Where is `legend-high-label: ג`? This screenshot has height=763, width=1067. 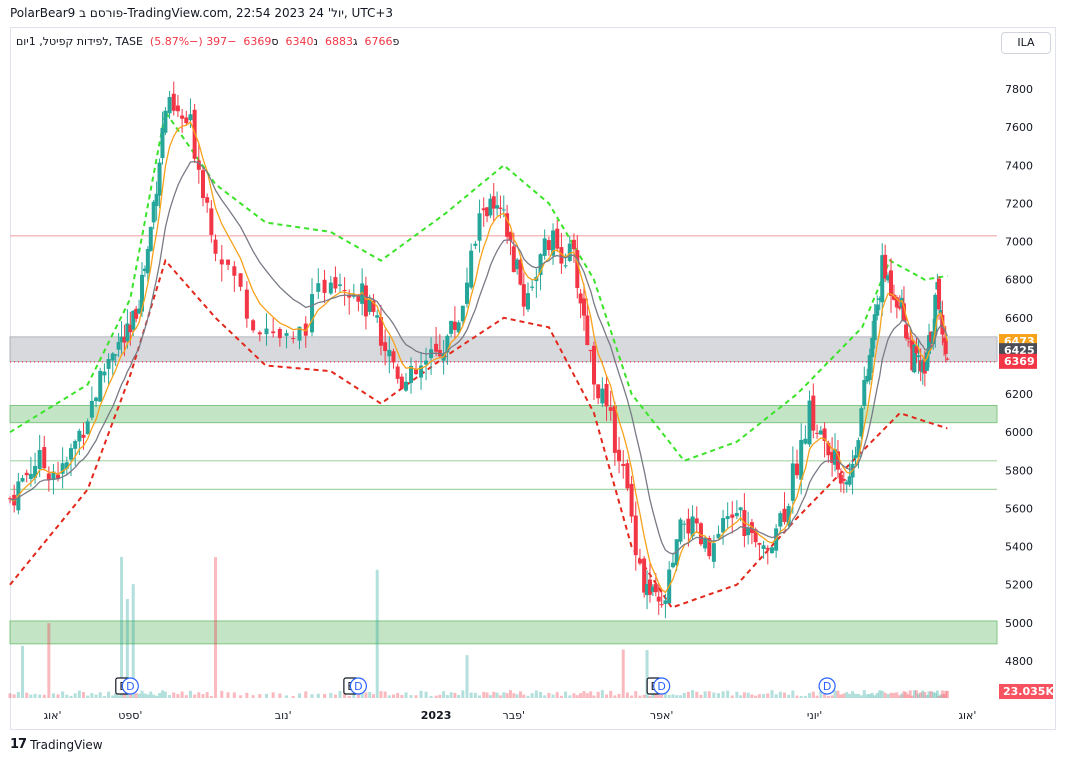
legend-high-label: ג is located at coordinates (355, 41).